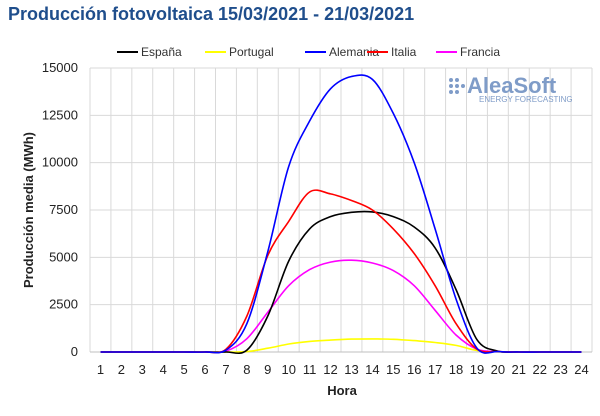 The image size is (600, 416). Describe the element at coordinates (60, 67) in the screenshot. I see `y-tick-label: 15000` at that location.